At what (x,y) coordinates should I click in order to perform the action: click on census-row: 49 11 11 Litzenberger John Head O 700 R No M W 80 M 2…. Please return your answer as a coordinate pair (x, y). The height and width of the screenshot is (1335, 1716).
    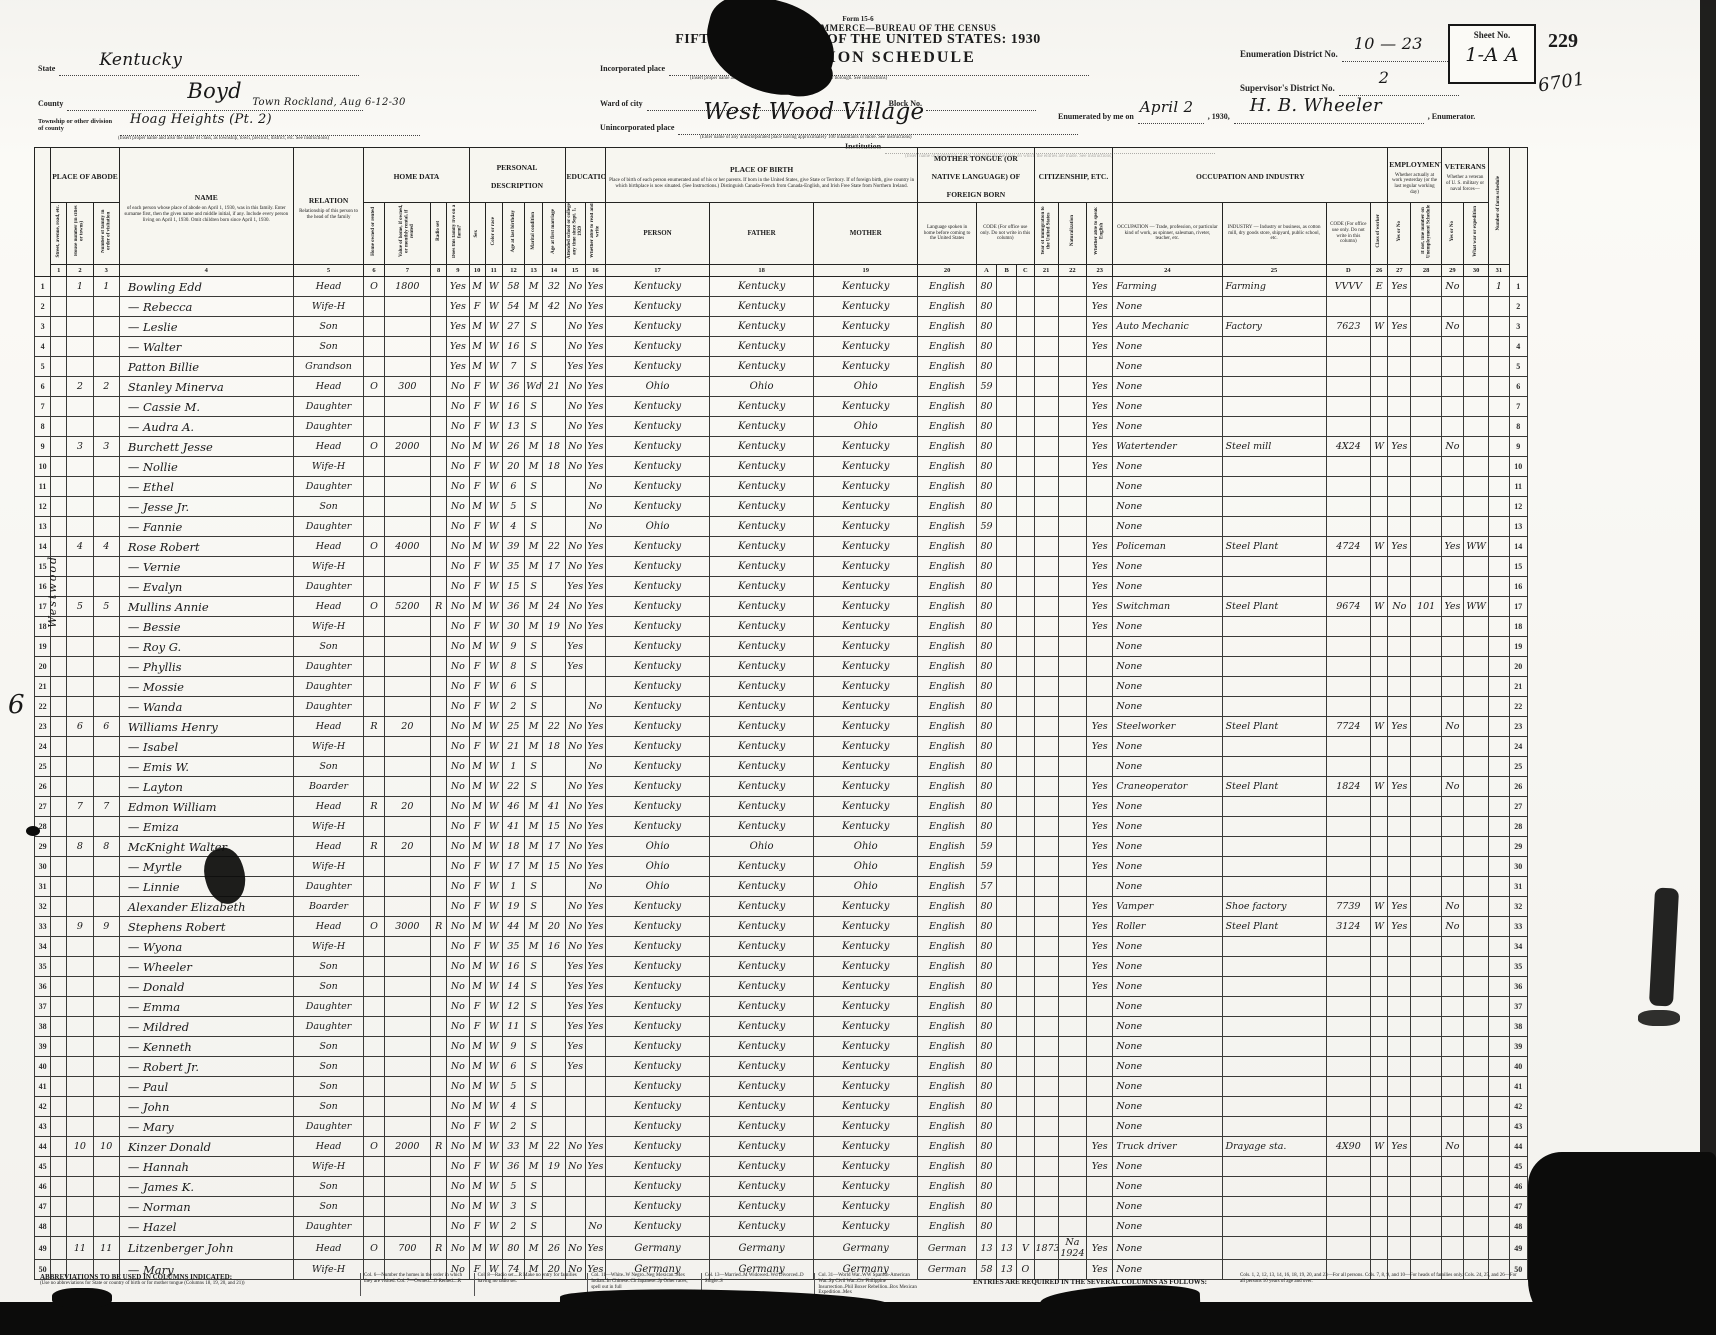
    Looking at the image, I should click on (781, 1248).